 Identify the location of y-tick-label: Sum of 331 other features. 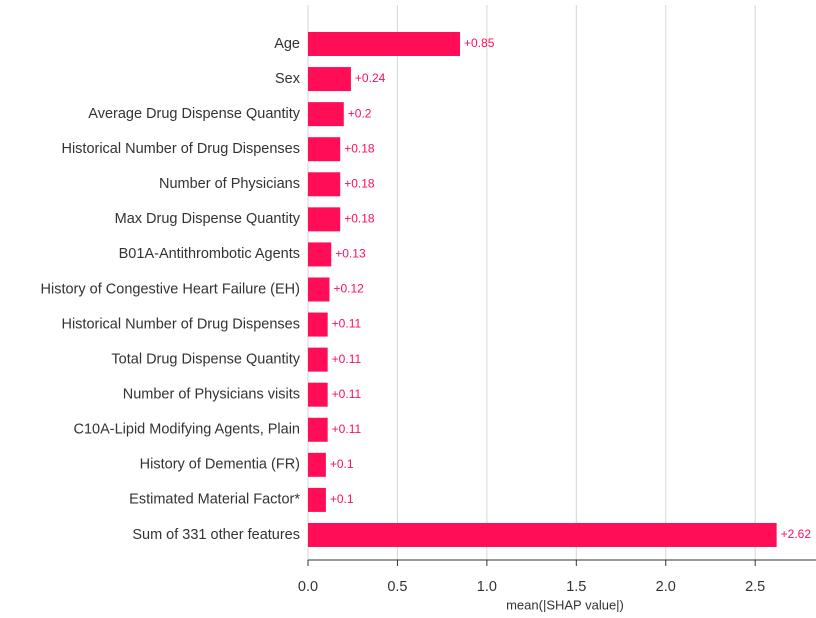
(216, 535).